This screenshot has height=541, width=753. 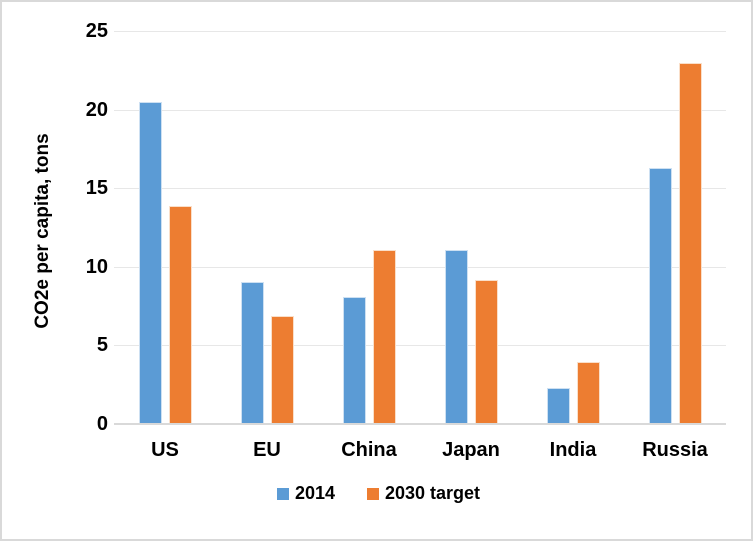 I want to click on bar-2014-US, so click(x=150, y=262).